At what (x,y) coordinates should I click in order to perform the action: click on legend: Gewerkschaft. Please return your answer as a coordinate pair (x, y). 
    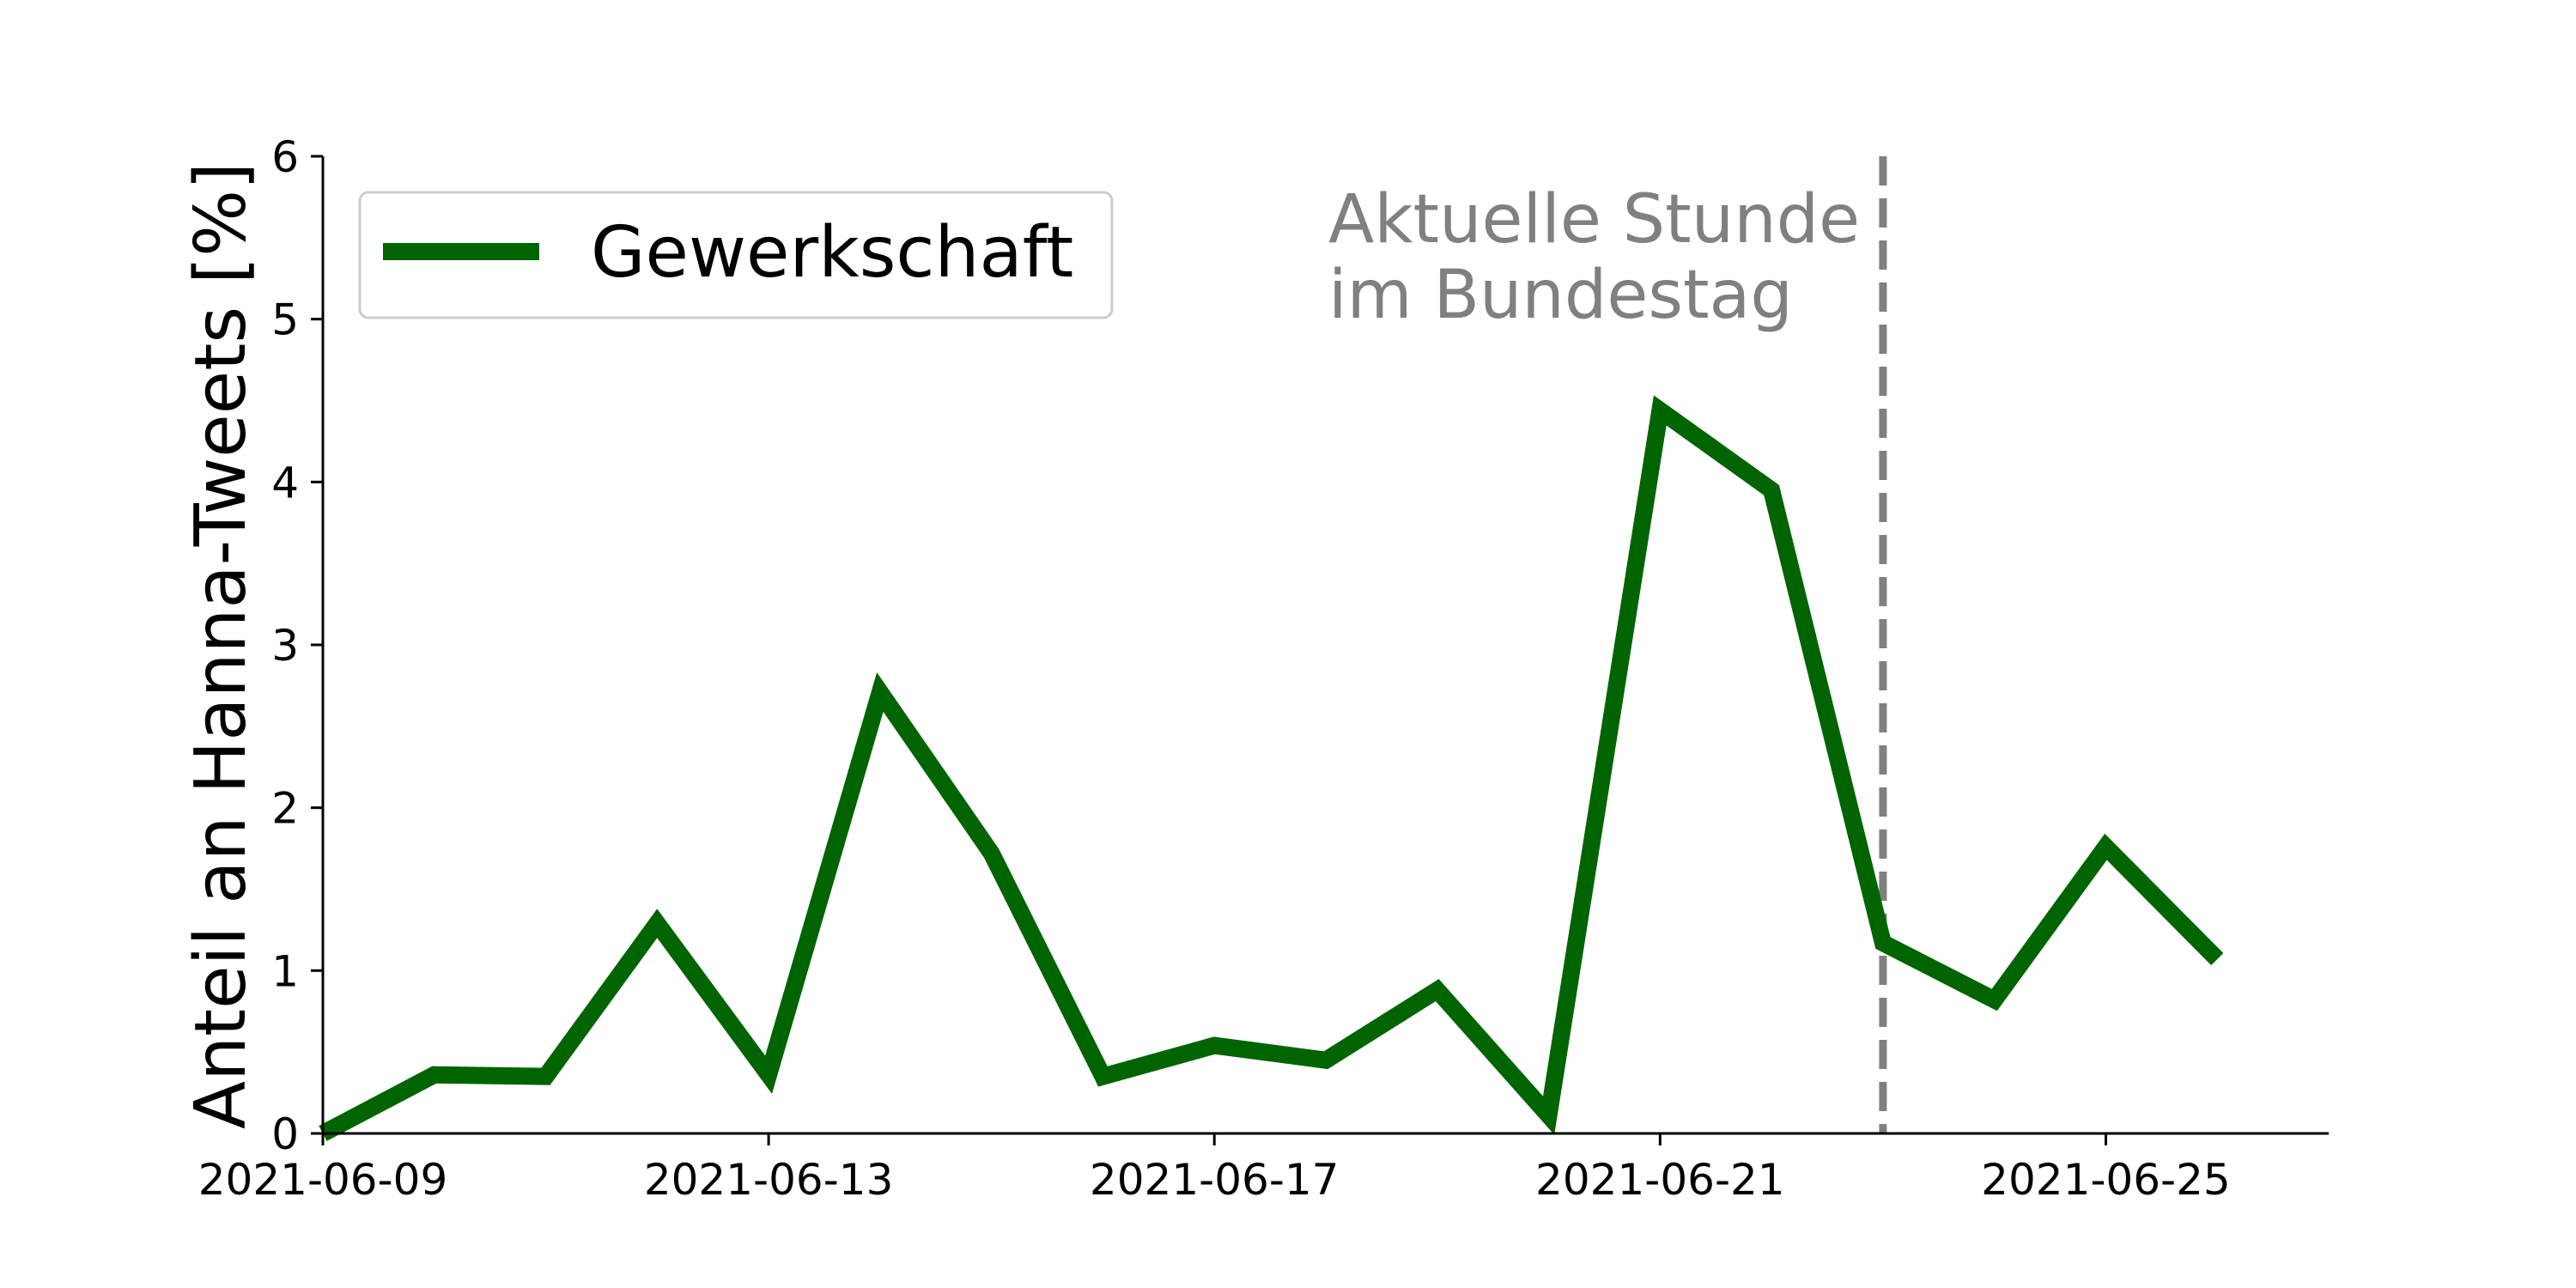
    Looking at the image, I should click on (736, 255).